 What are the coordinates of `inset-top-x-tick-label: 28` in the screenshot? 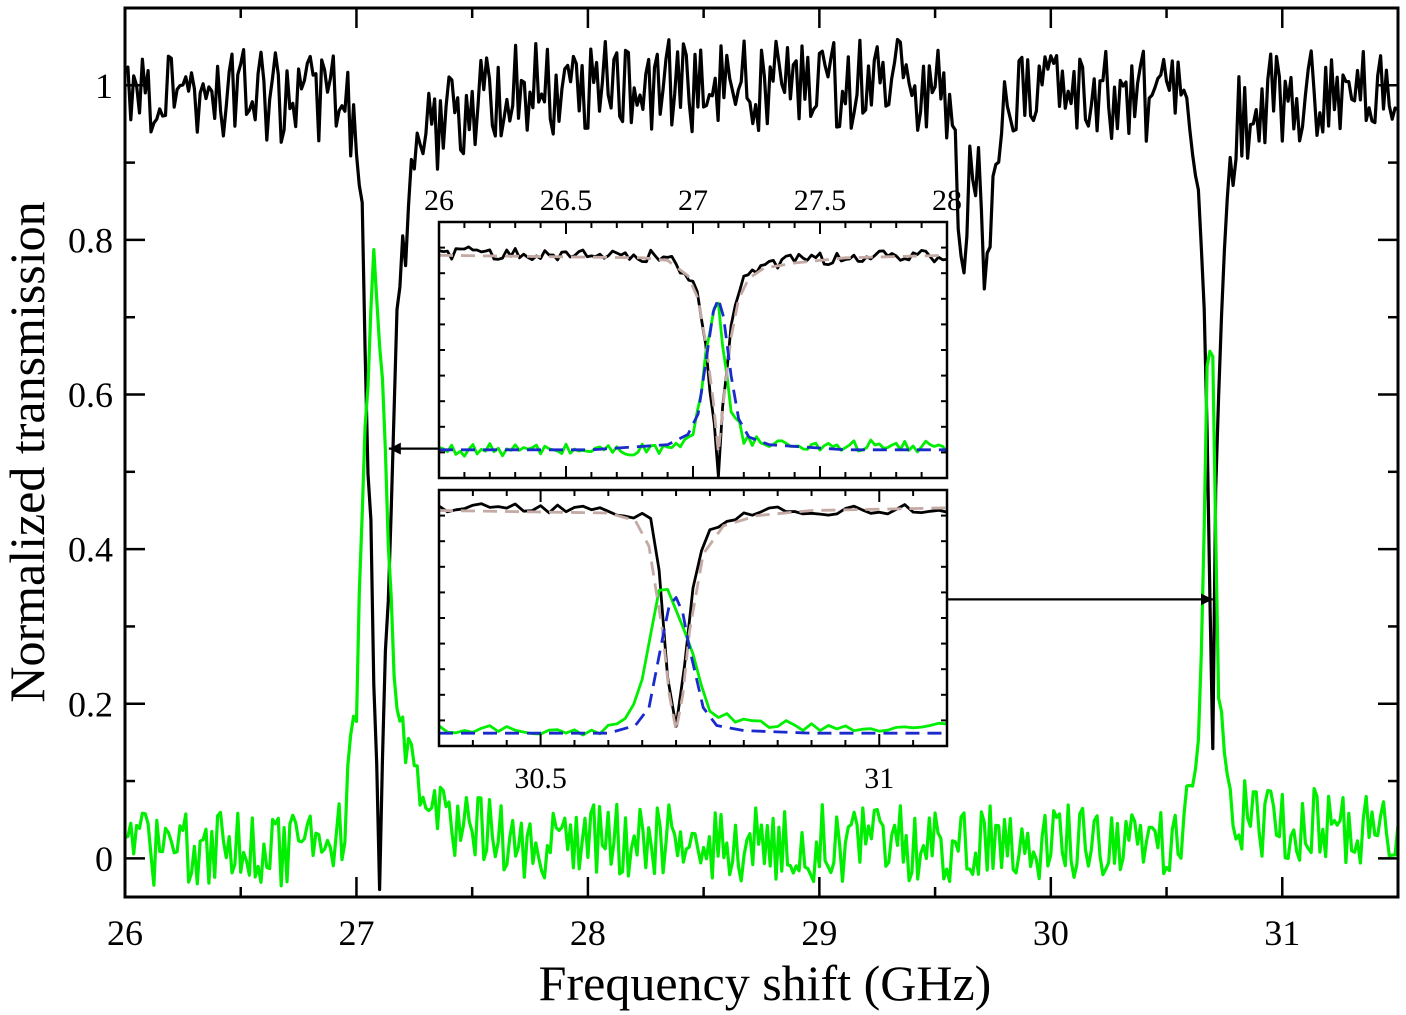 It's located at (947, 200).